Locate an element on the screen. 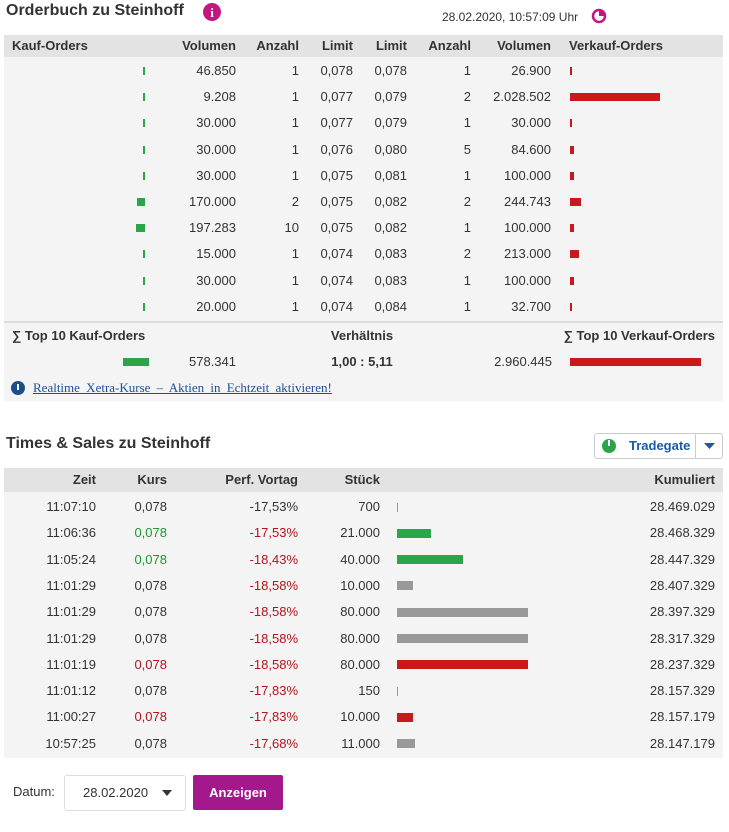 The height and width of the screenshot is (832, 729). show-button: Anzeigen is located at coordinates (238, 792).